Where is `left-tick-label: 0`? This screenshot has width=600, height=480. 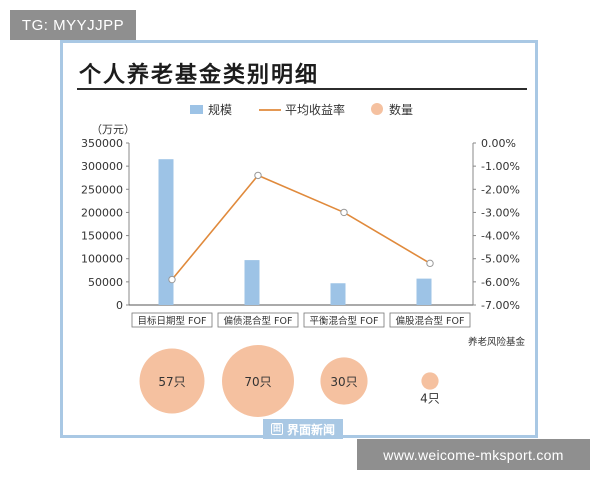 left-tick-label: 0 is located at coordinates (119, 305).